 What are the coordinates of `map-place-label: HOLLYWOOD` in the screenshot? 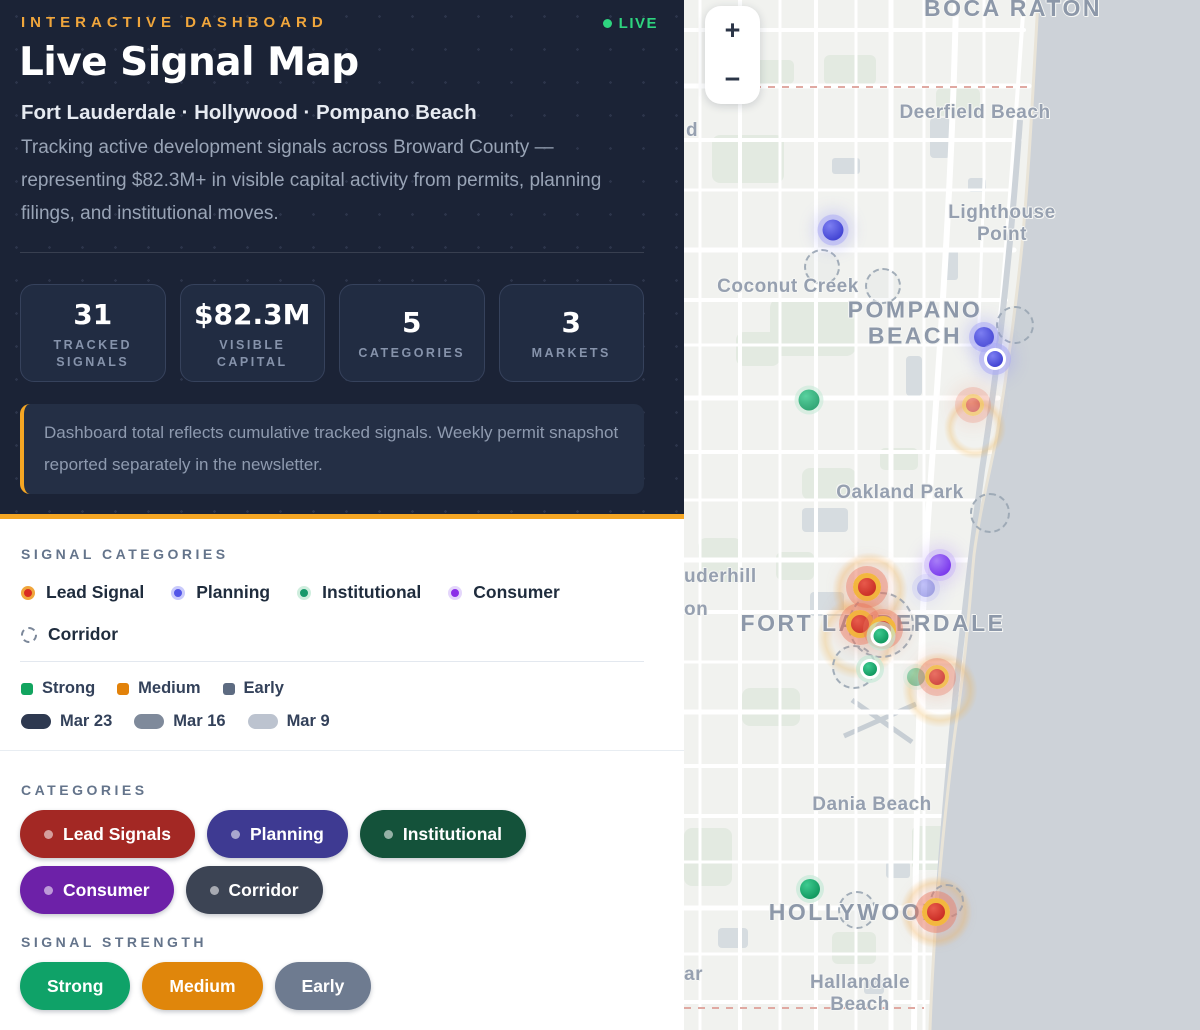 It's located at (855, 912).